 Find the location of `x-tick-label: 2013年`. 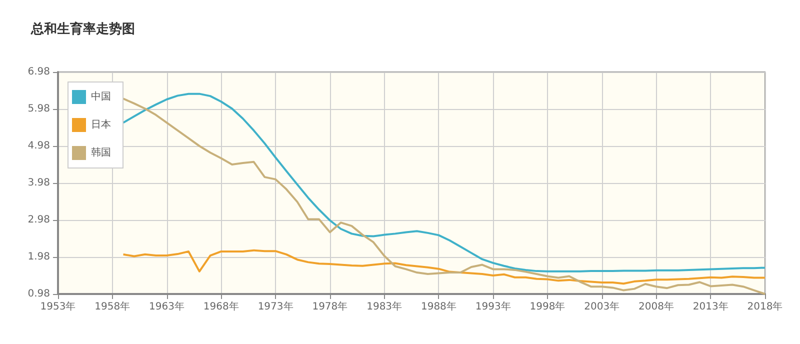

x-tick-label: 2013年 is located at coordinates (710, 306).